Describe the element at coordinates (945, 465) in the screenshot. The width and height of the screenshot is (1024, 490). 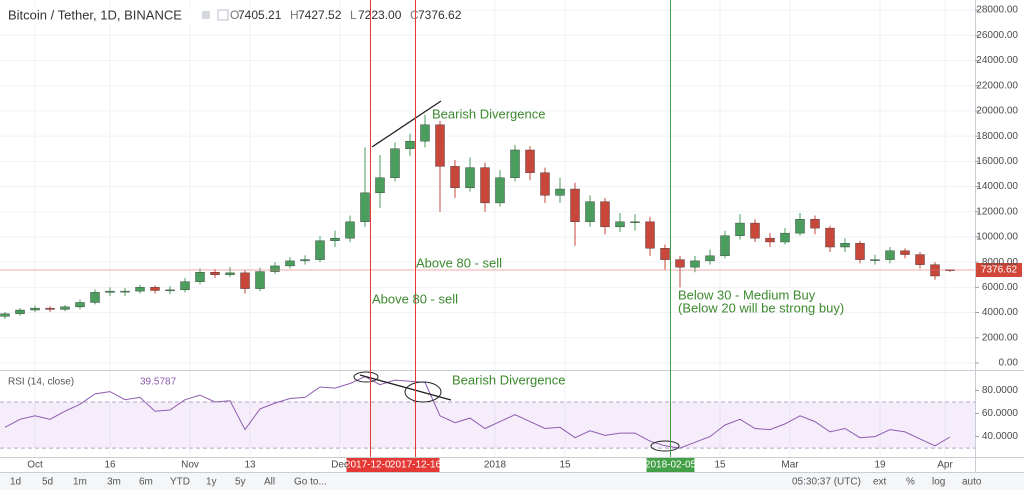
I see `x-tick-label: Apr` at that location.